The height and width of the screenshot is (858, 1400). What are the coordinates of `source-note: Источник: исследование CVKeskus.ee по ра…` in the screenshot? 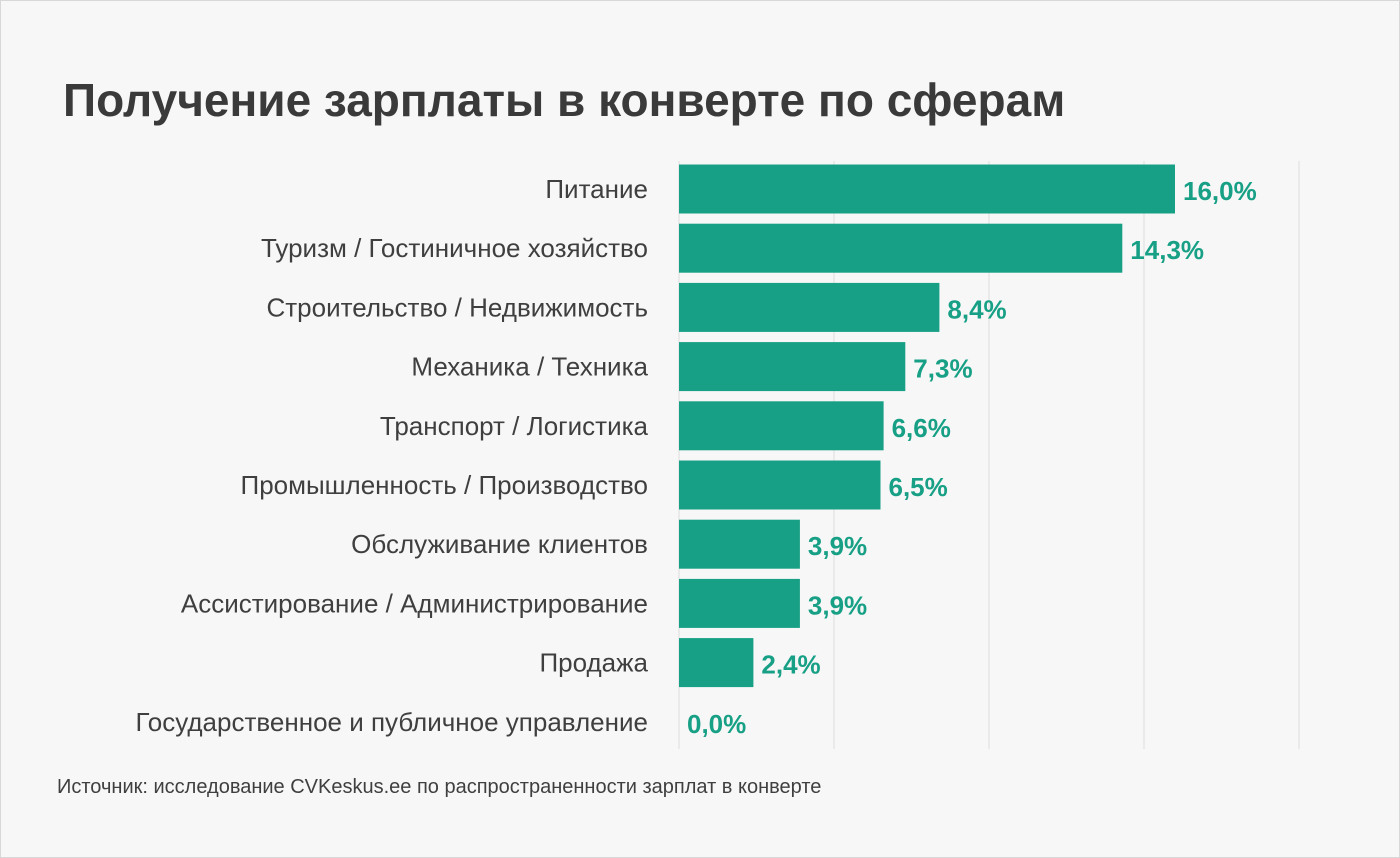 It's located at (439, 787).